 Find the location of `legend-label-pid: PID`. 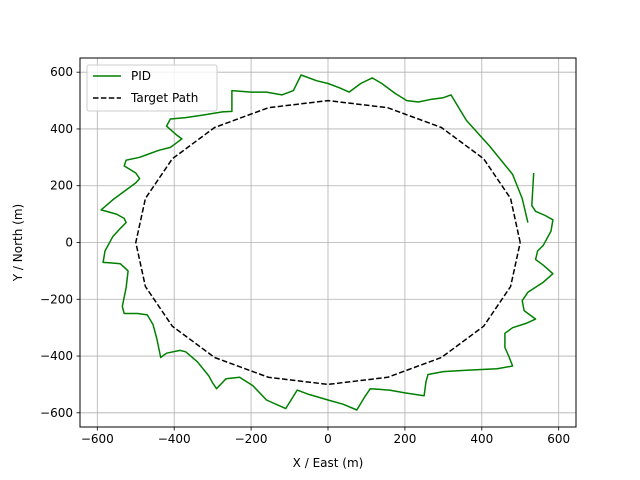

legend-label-pid: PID is located at coordinates (141, 76).